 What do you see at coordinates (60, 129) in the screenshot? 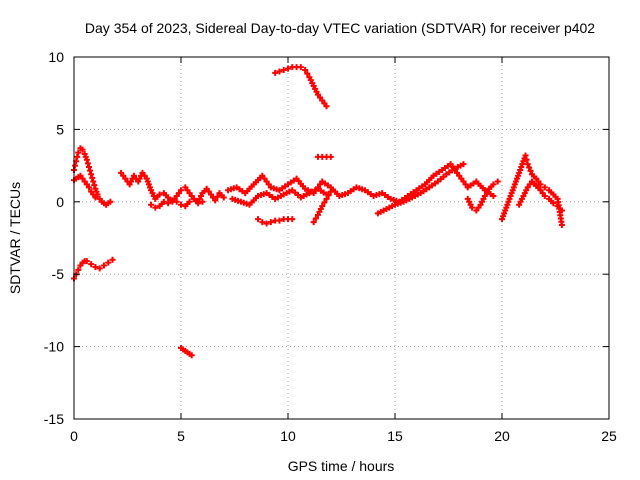
I see `y-tick-label: 5` at bounding box center [60, 129].